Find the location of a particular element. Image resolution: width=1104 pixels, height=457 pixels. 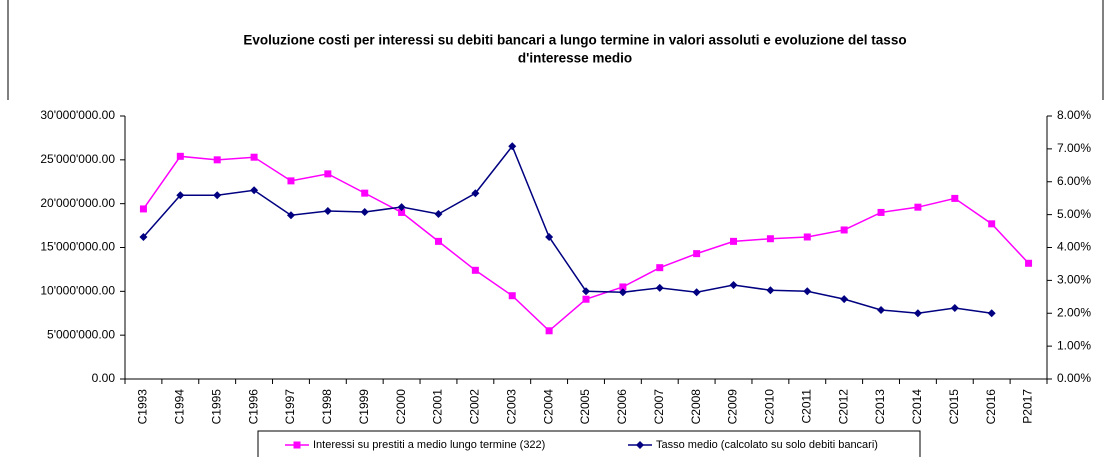

x-tick-label: C2013 is located at coordinates (880, 407).